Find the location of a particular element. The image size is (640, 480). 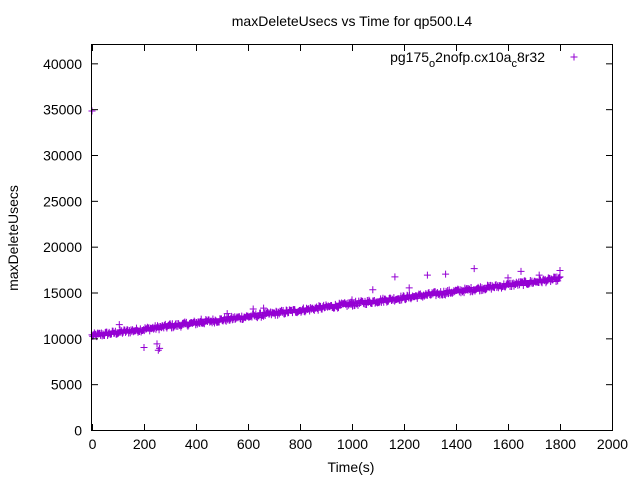

x-tick-label: 1400 is located at coordinates (456, 444).